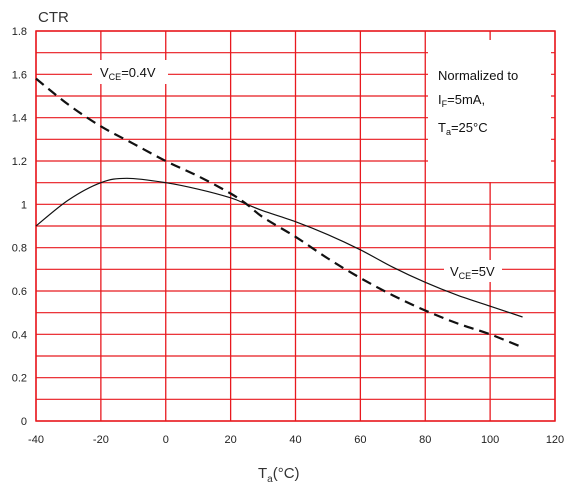  I want to click on note-line-2: IF=5mA,, so click(461, 100).